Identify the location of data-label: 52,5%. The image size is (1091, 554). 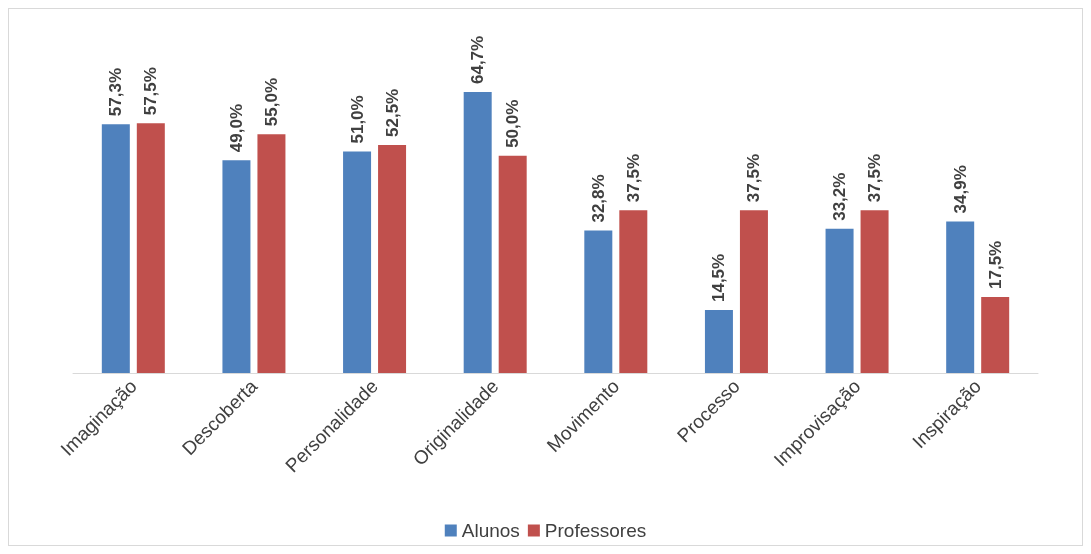
(392, 112).